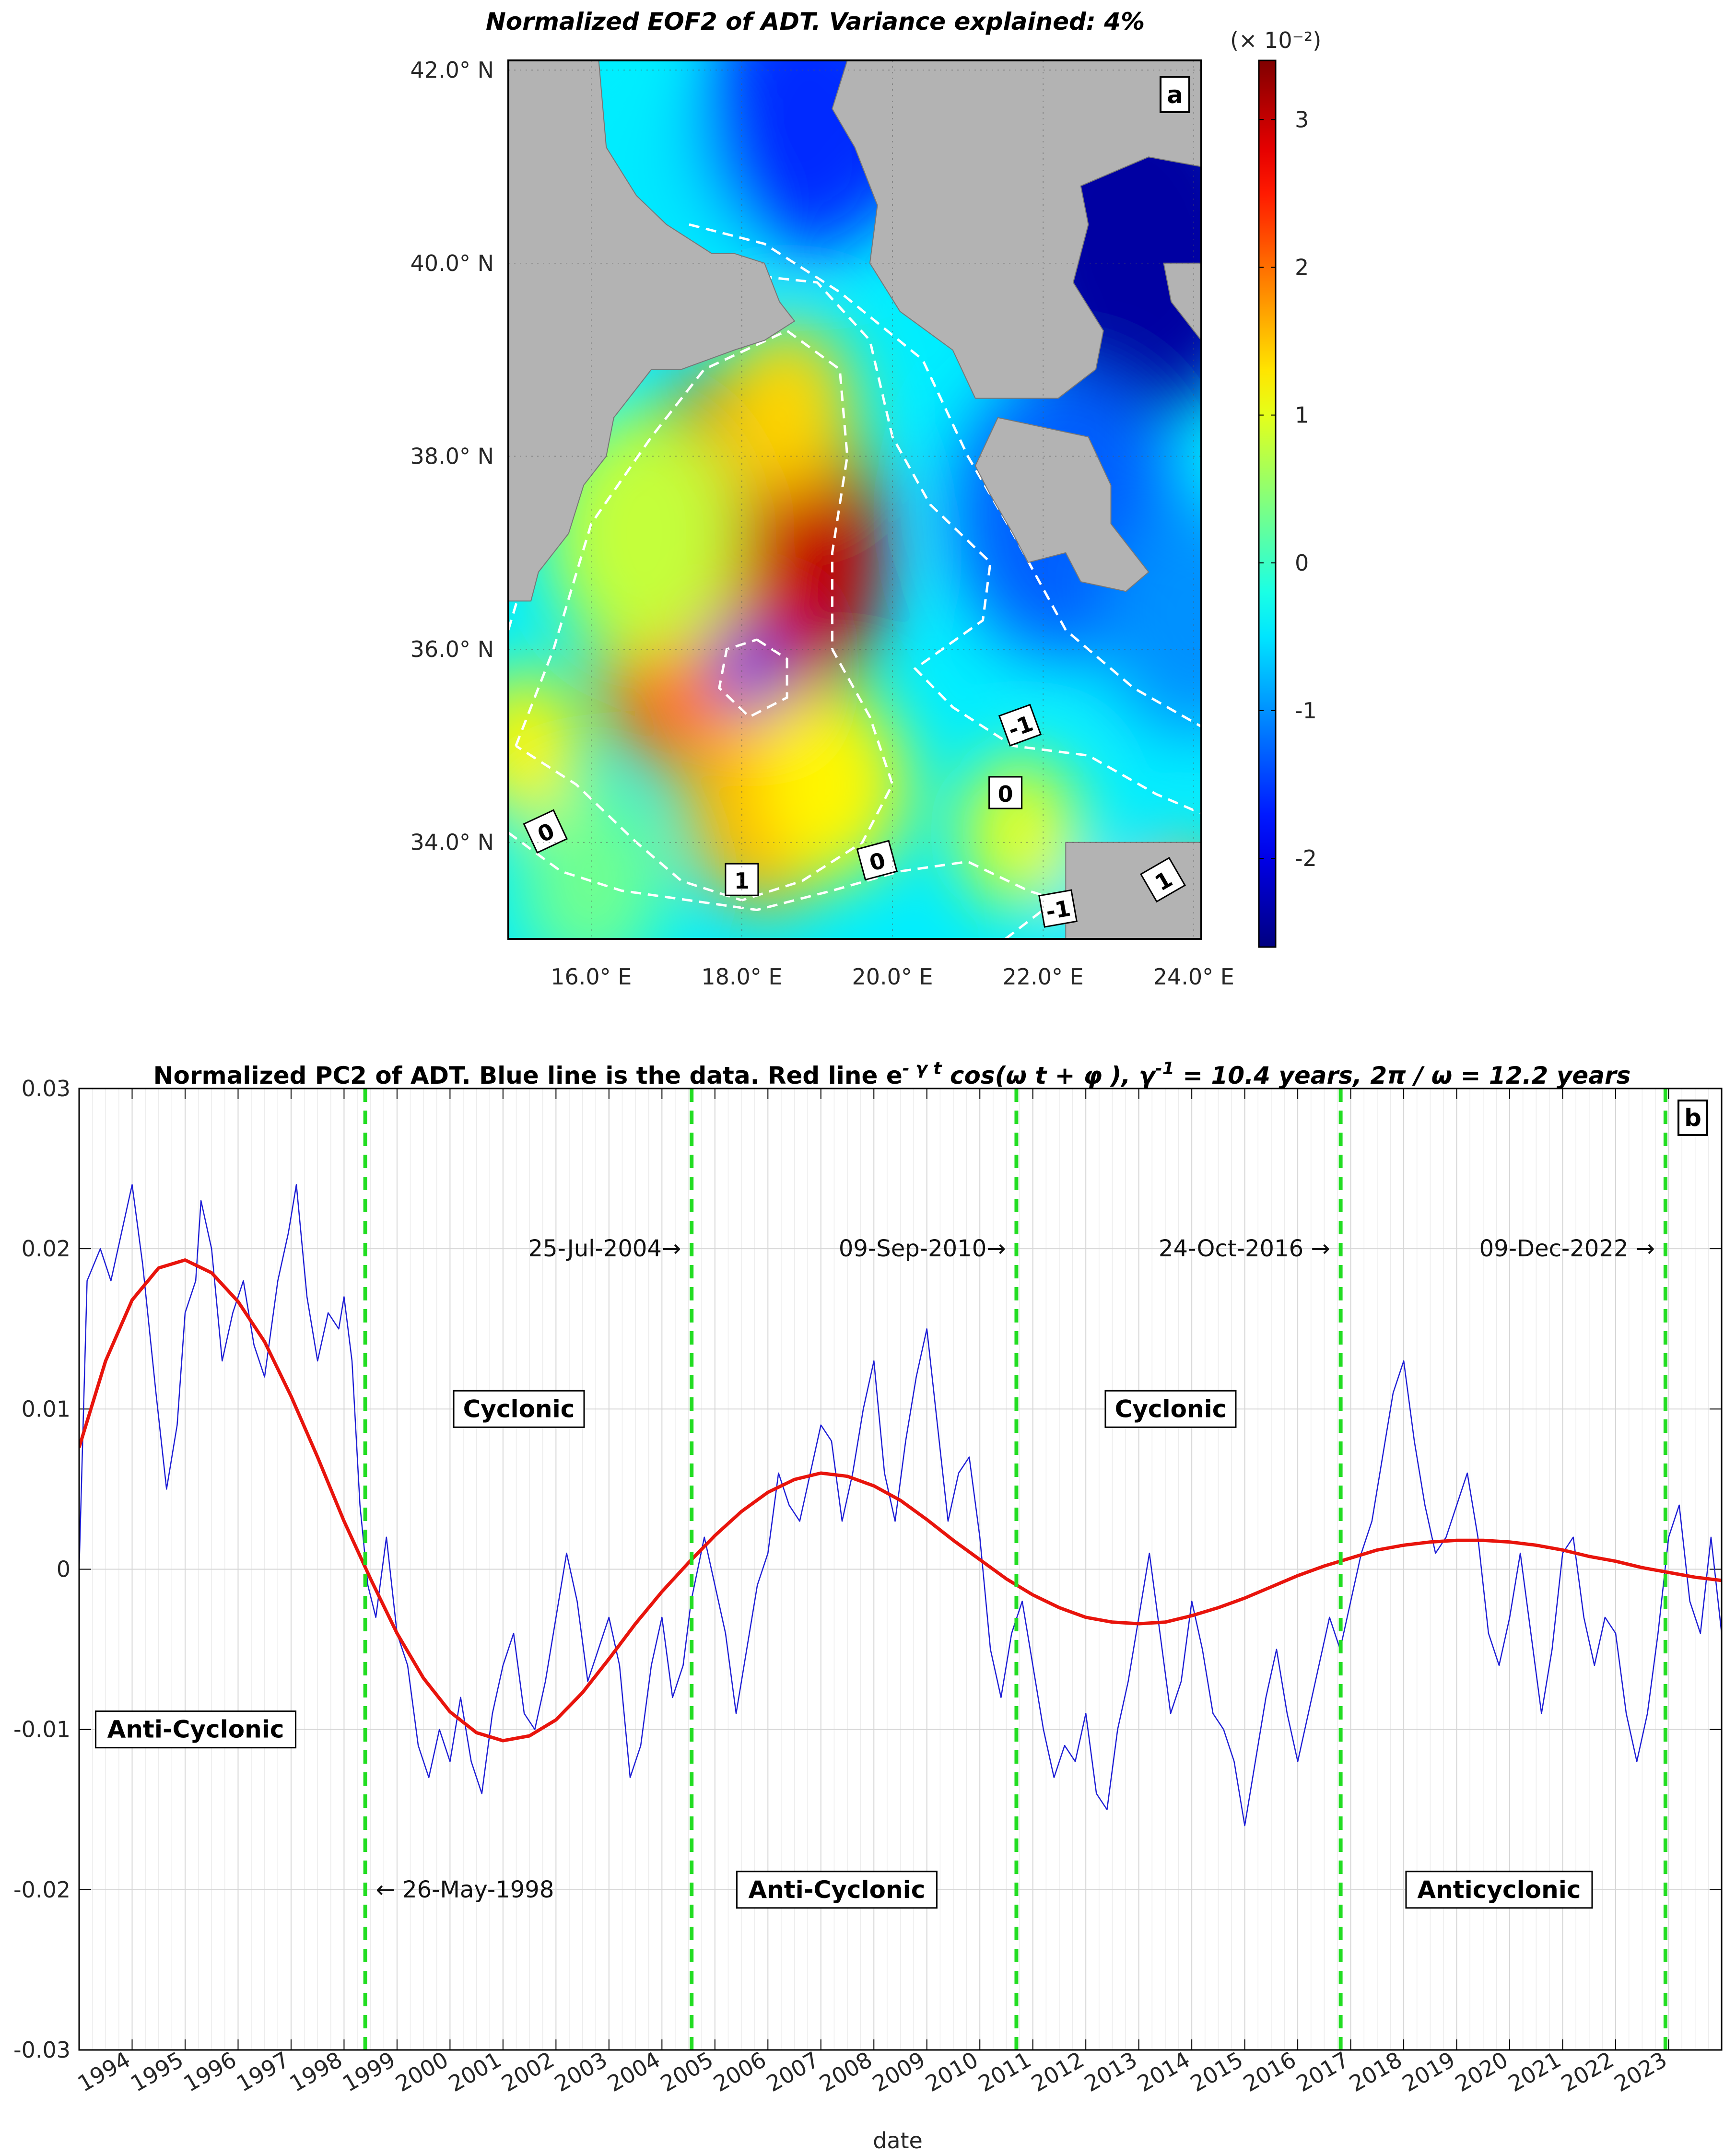 This screenshot has width=1736, height=2154. Describe the element at coordinates (1302, 267) in the screenshot. I see `colorbar-tick-label: 2` at that location.